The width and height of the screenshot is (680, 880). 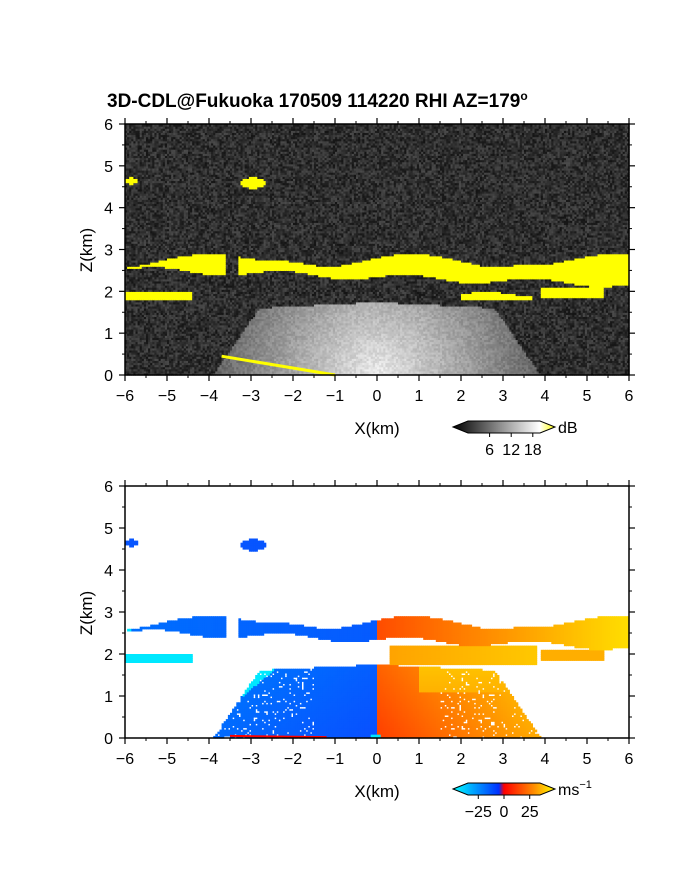 What do you see at coordinates (523, 96) in the screenshot?
I see `chart-title-degree: o` at bounding box center [523, 96].